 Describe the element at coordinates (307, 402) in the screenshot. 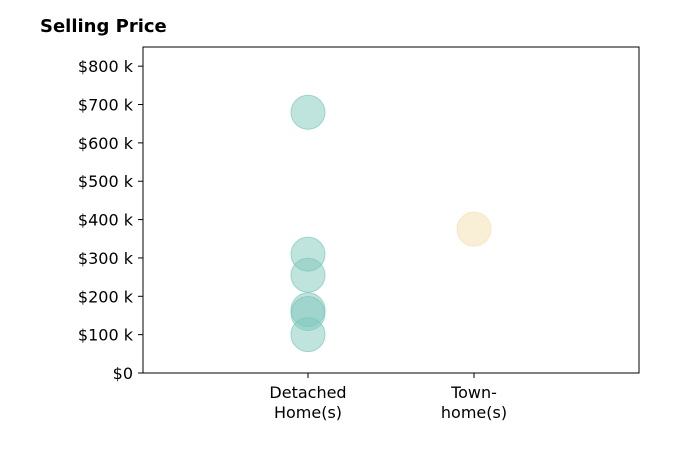

I see `x-tick-label: Detached Home(s)` at that location.